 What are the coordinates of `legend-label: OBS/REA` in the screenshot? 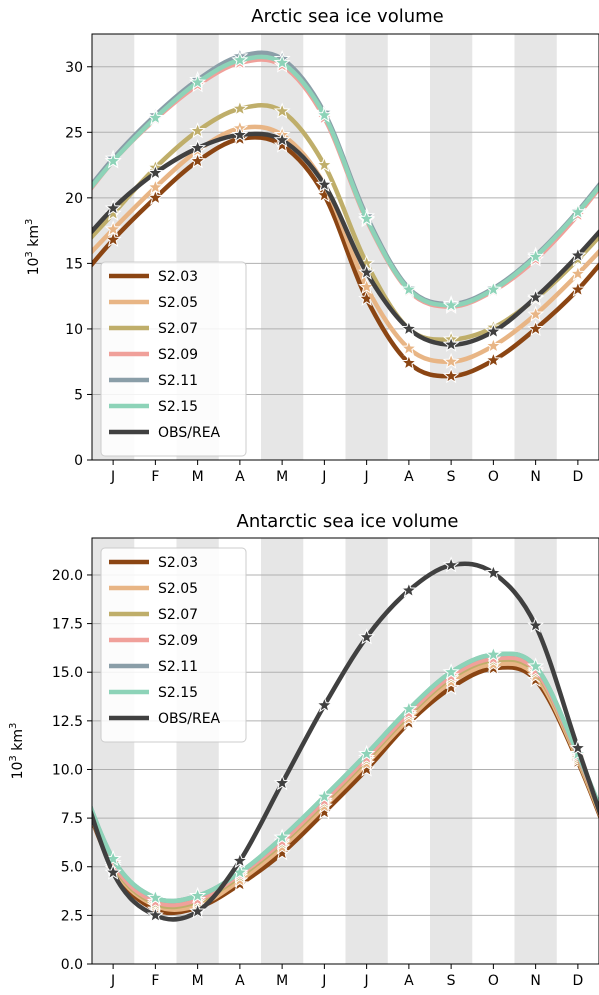 It's located at (189, 433).